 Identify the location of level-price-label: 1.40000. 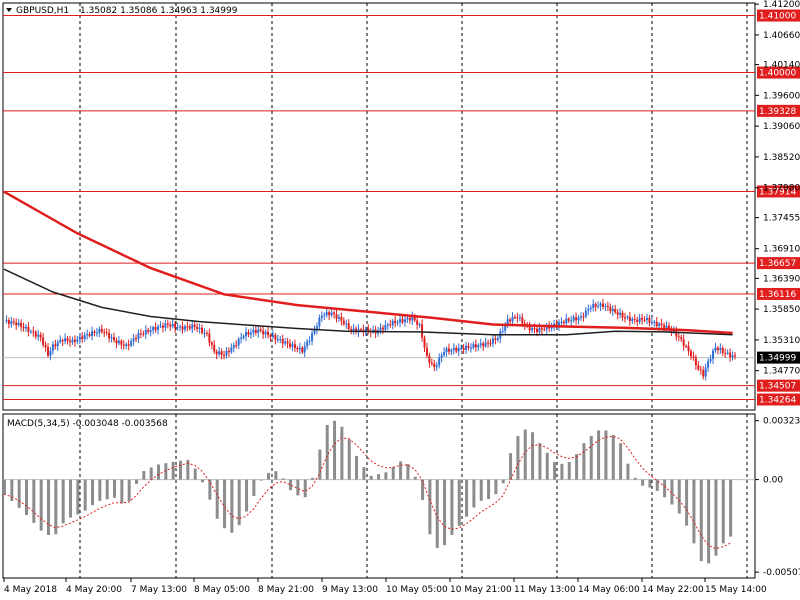
(777, 74).